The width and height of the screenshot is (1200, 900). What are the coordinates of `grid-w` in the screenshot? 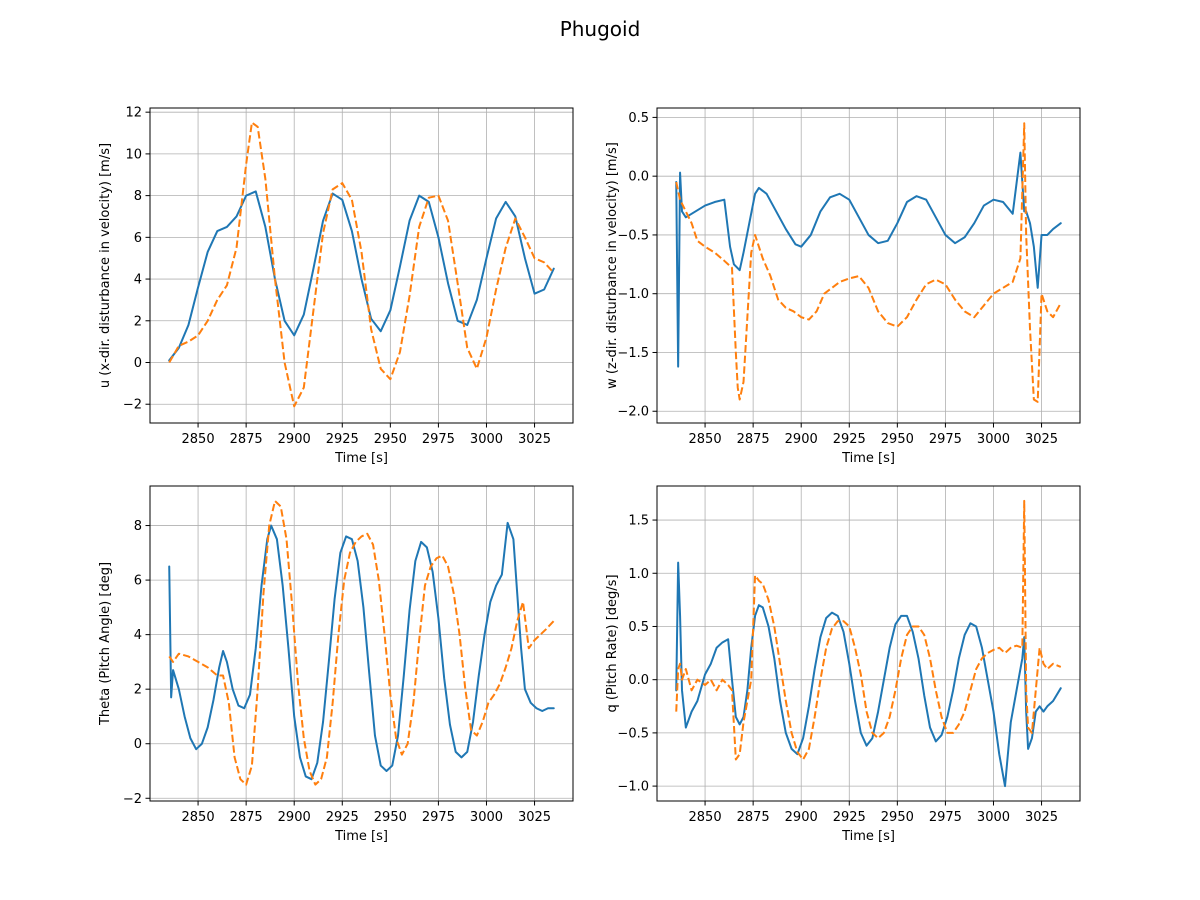 It's located at (868, 265).